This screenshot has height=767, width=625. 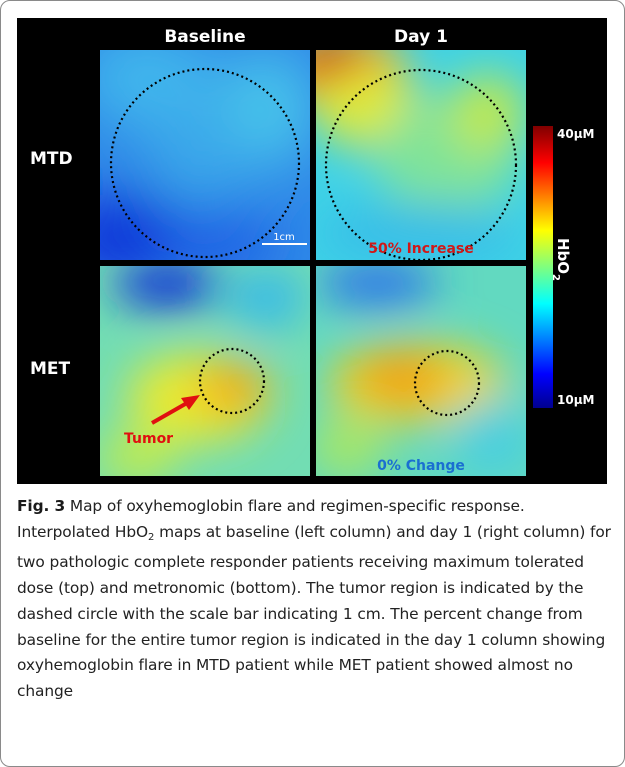 What do you see at coordinates (232, 381) in the screenshot?
I see `tumor-circle-met-baseline` at bounding box center [232, 381].